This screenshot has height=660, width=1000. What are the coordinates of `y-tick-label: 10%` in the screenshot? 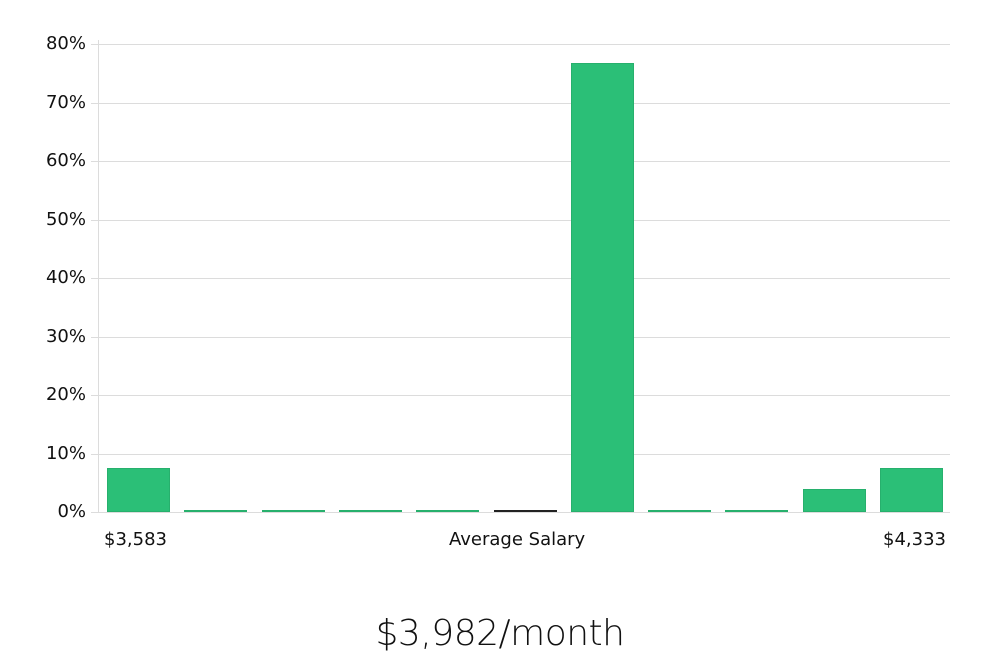 It's located at (65, 453).